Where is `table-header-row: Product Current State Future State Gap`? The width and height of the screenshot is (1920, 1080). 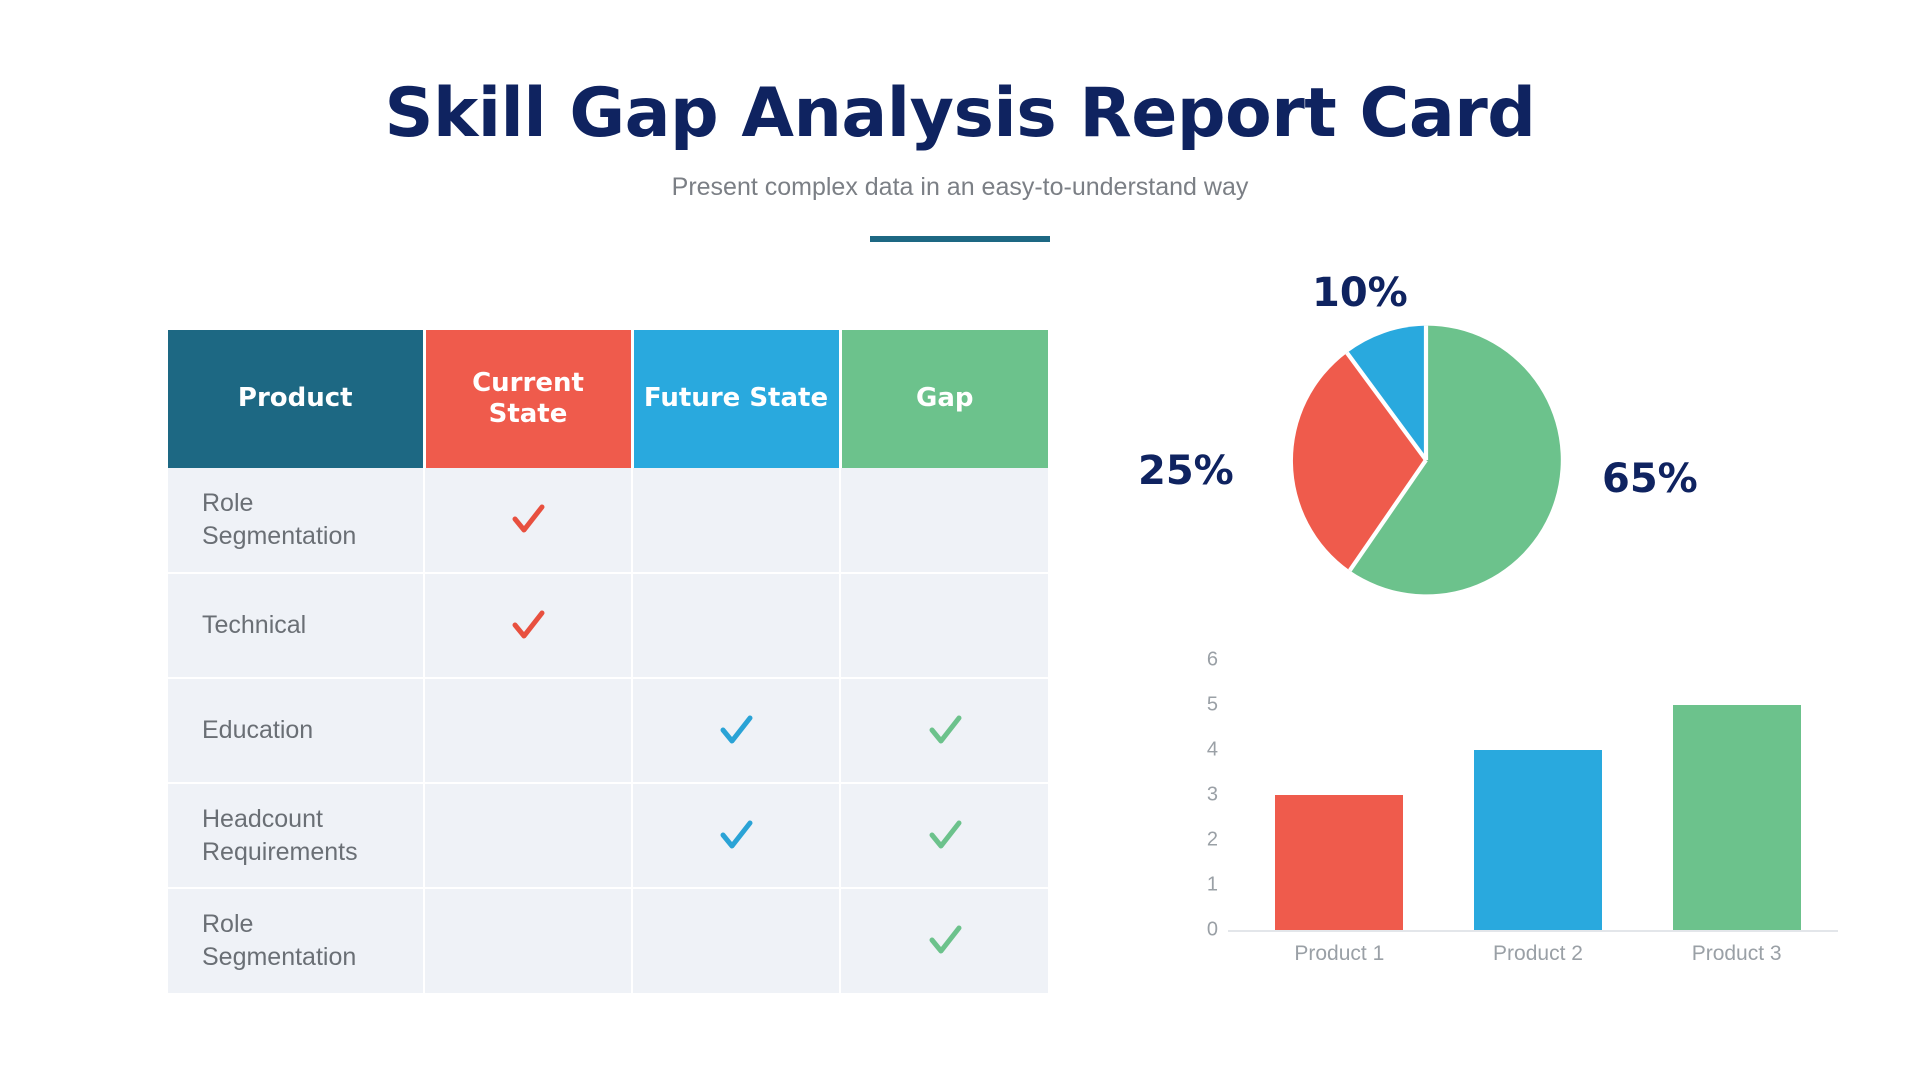 table-header-row: Product Current State Future State Gap is located at coordinates (608, 399).